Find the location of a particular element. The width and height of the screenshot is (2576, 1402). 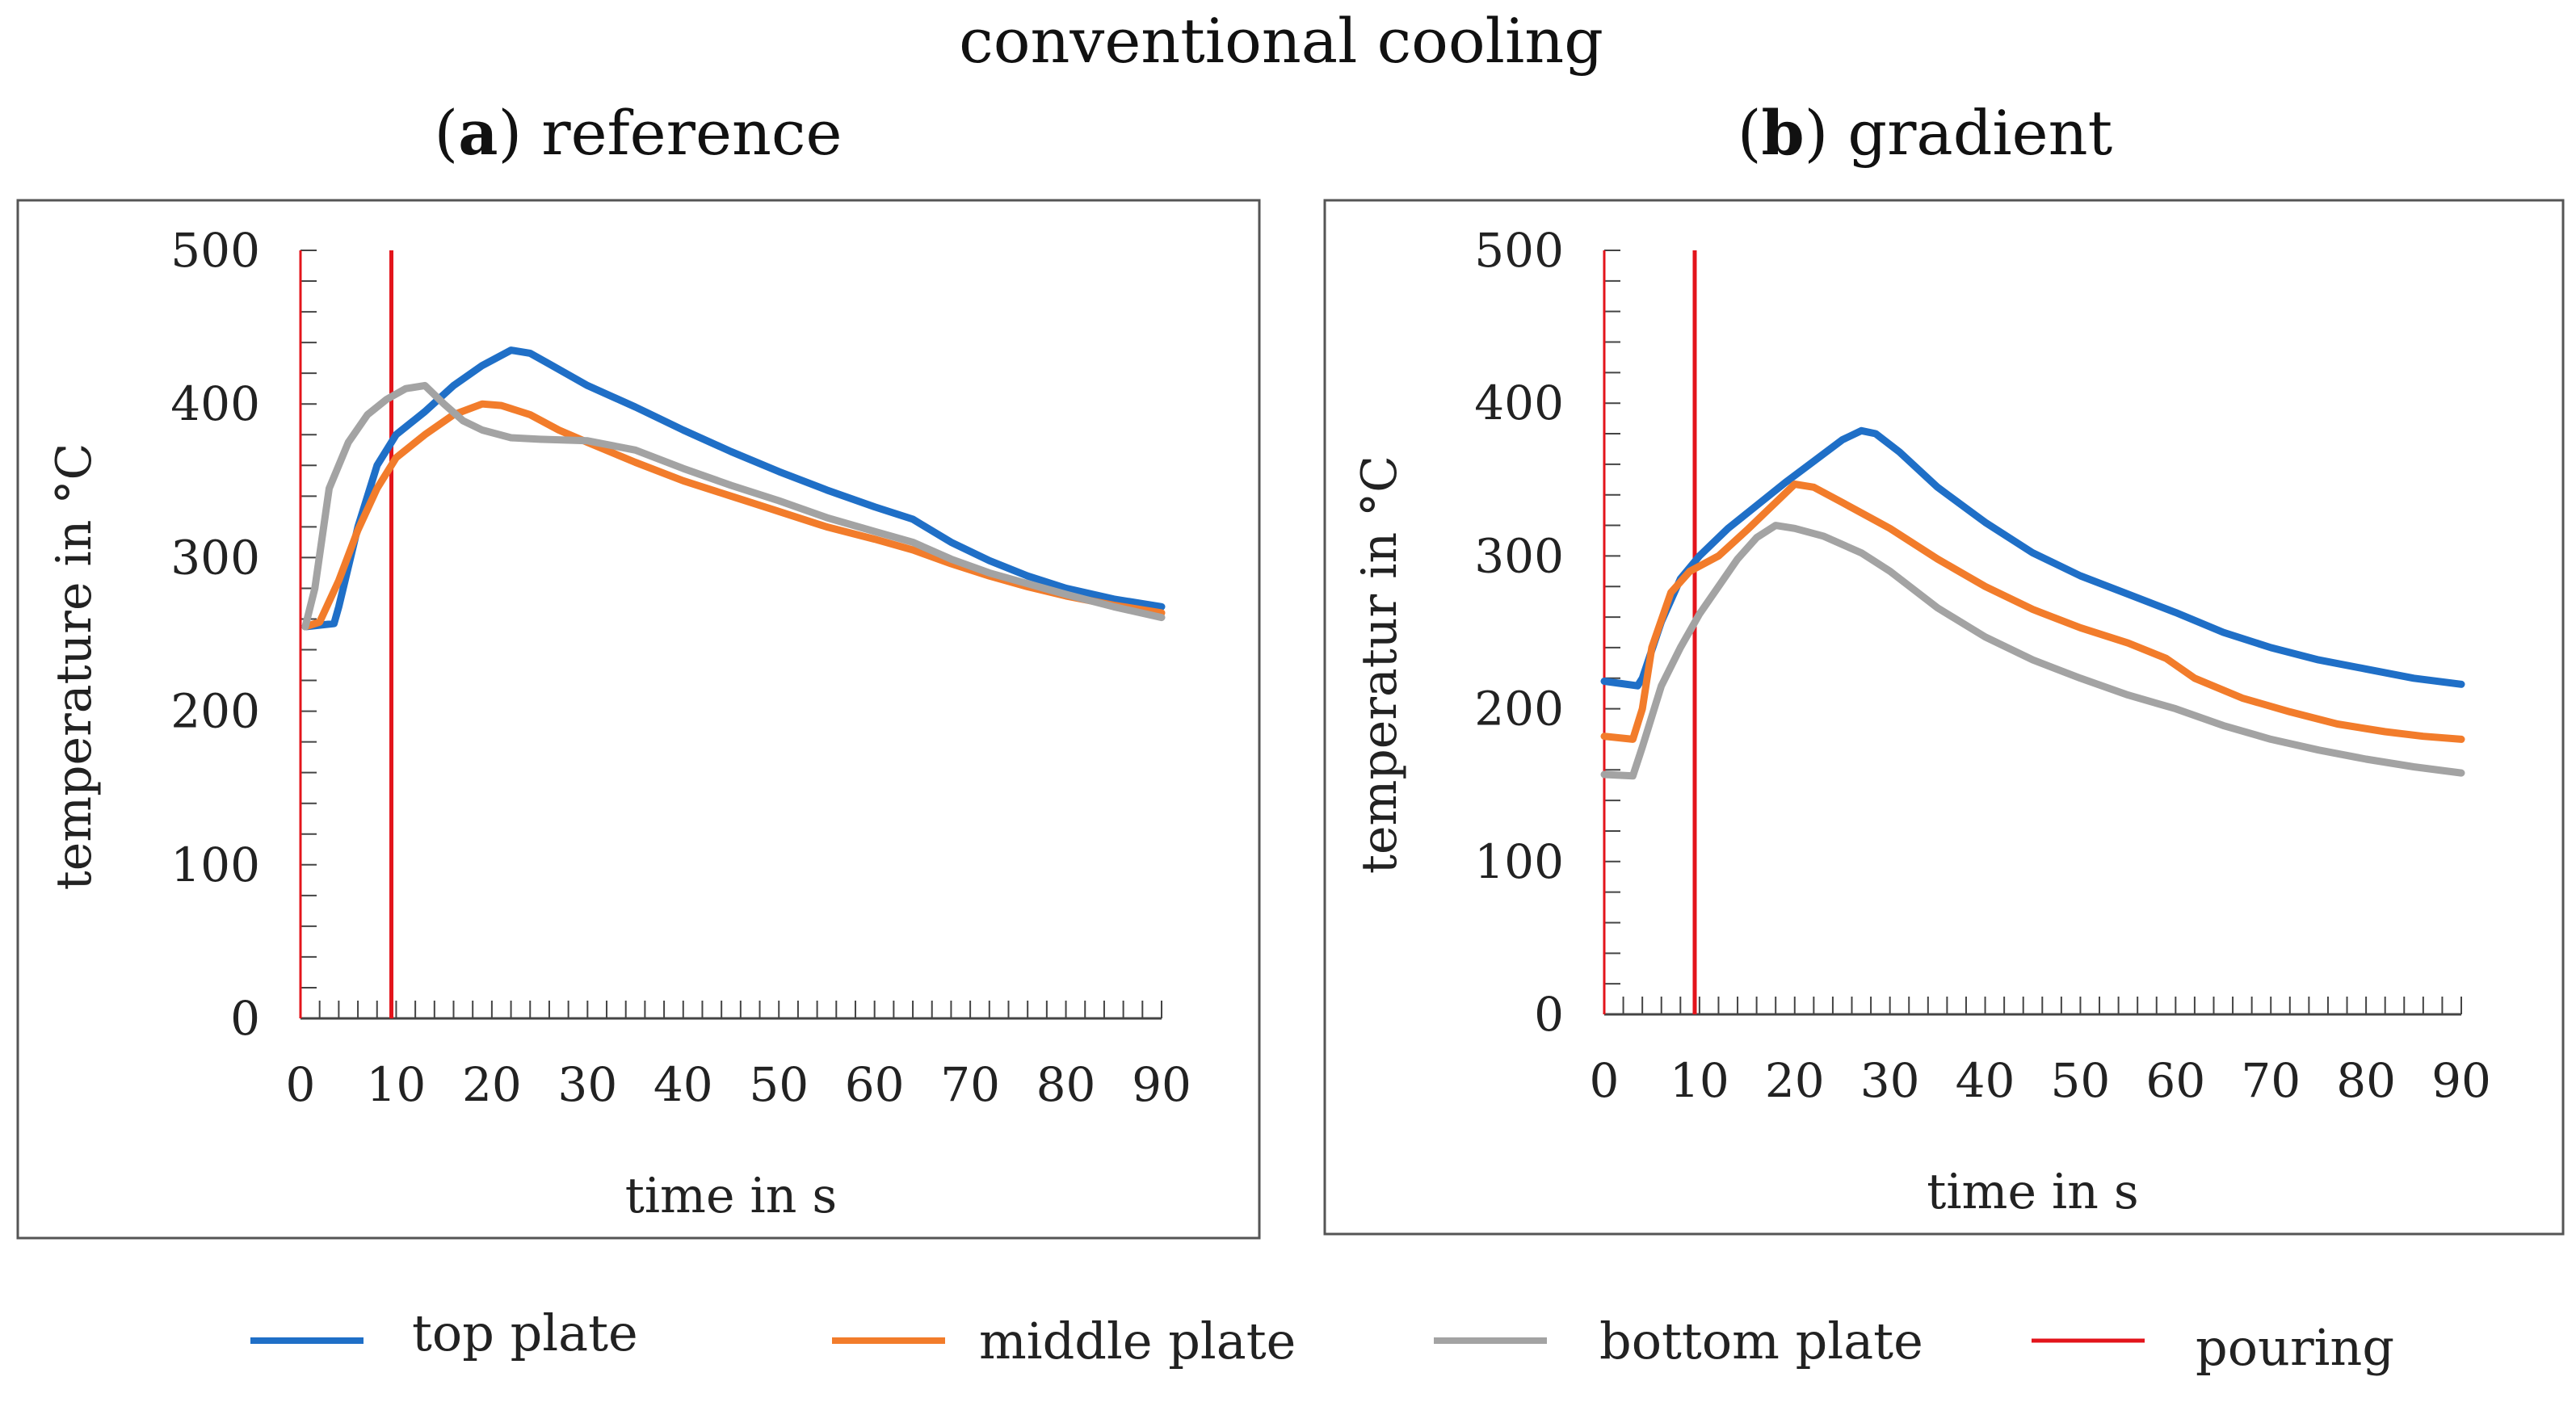

panel-a-title: (a) reference is located at coordinates (639, 133).